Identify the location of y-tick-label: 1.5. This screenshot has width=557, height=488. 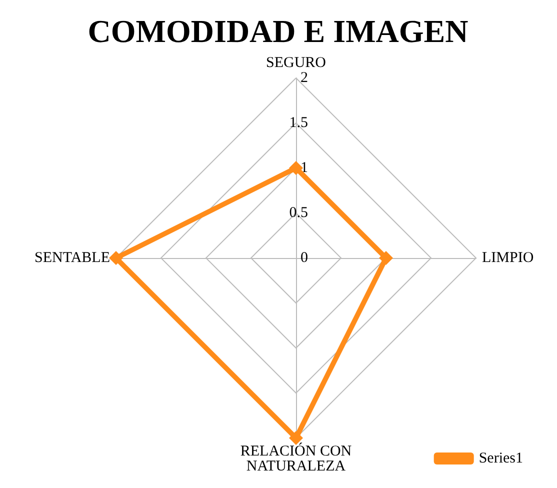
(298, 123).